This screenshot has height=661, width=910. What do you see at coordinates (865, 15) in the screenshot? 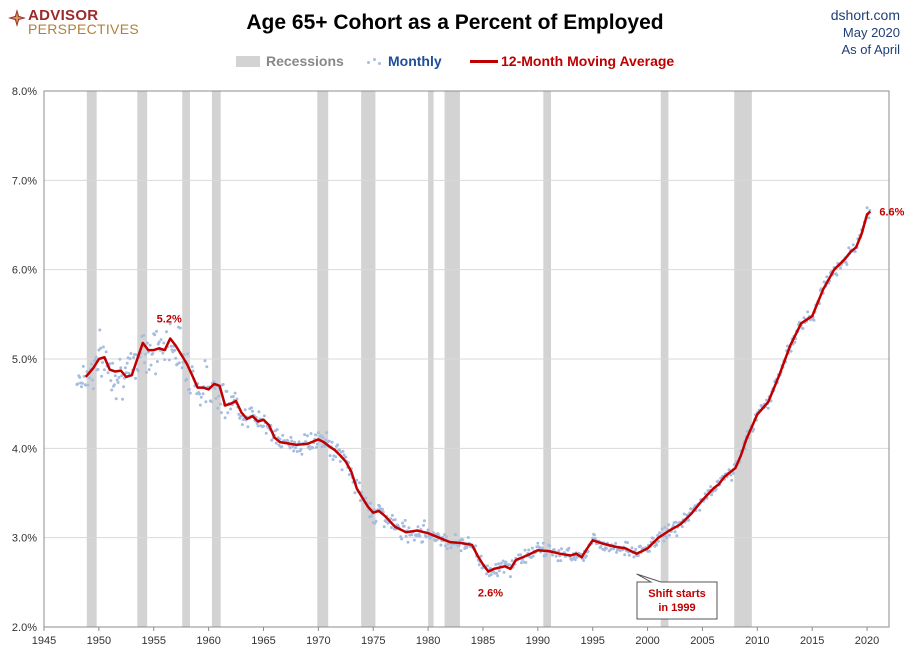
I see `source-site: dshort.com` at bounding box center [865, 15].